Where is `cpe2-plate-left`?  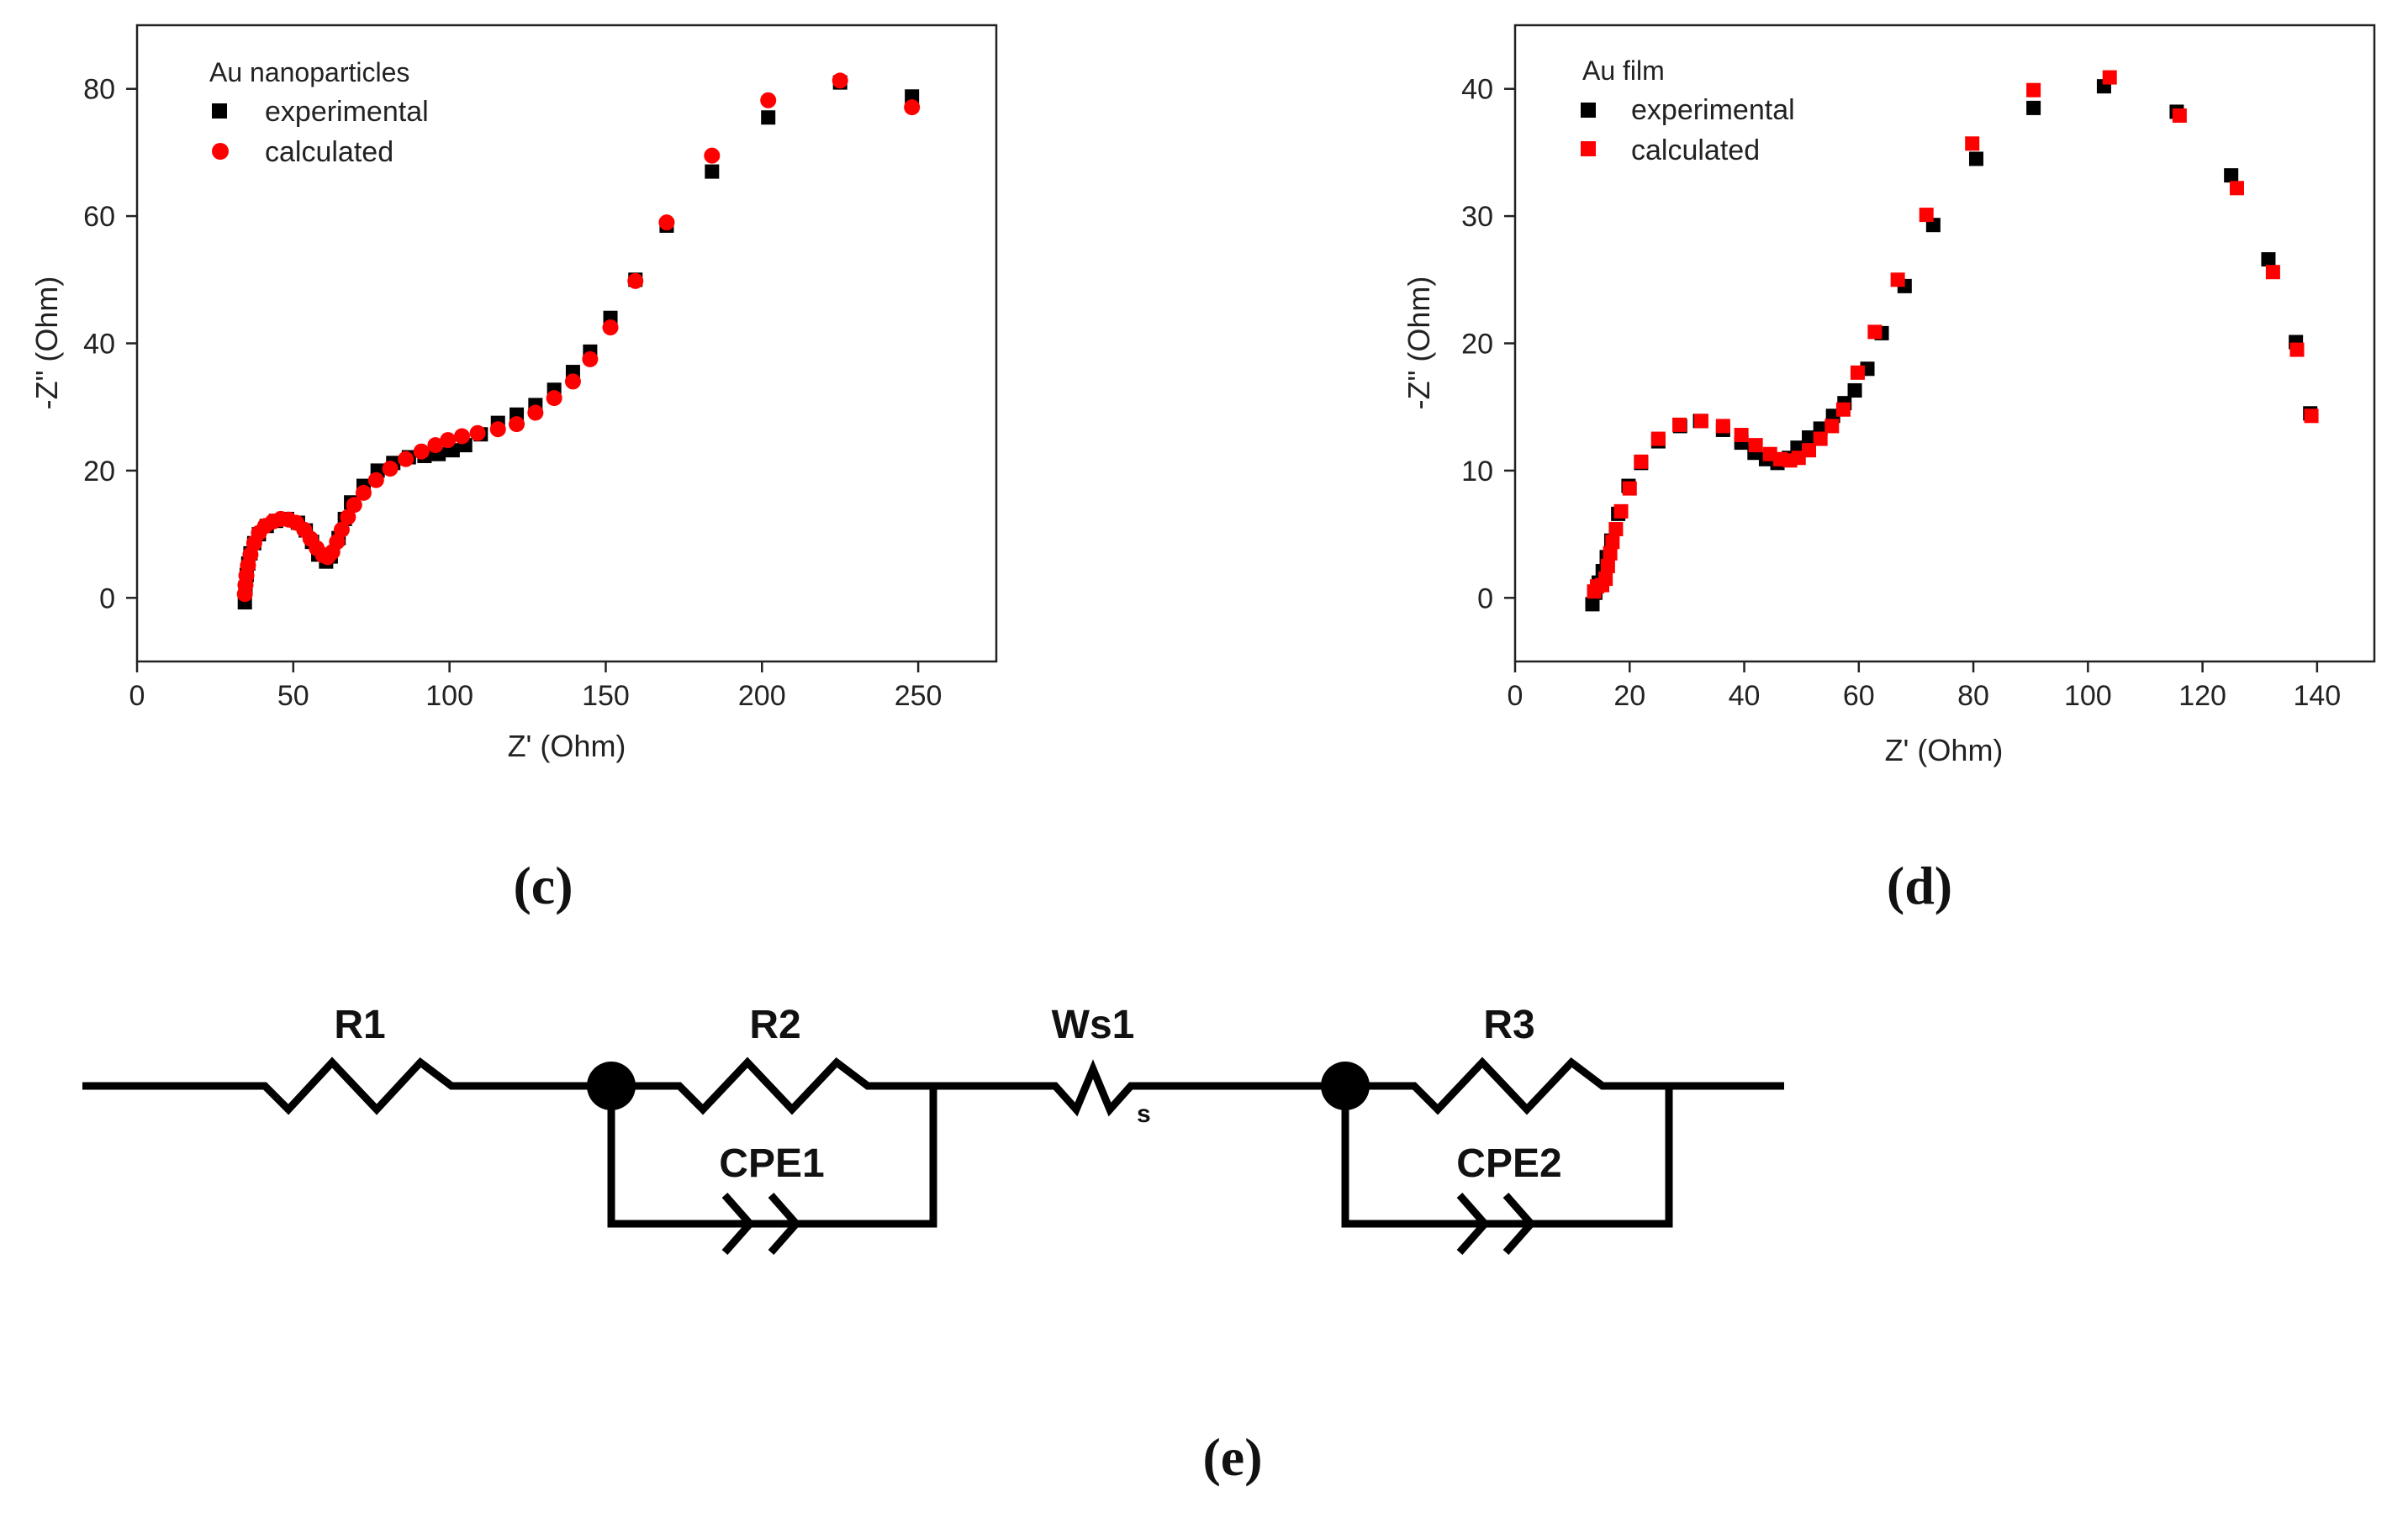 cpe2-plate-left is located at coordinates (1474, 1224).